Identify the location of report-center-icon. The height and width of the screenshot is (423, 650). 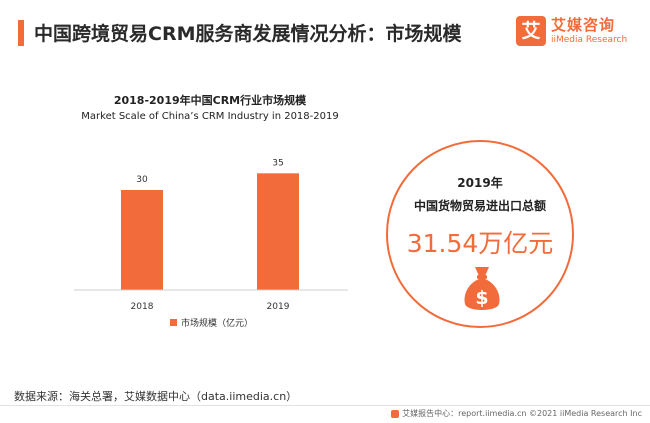
(395, 413).